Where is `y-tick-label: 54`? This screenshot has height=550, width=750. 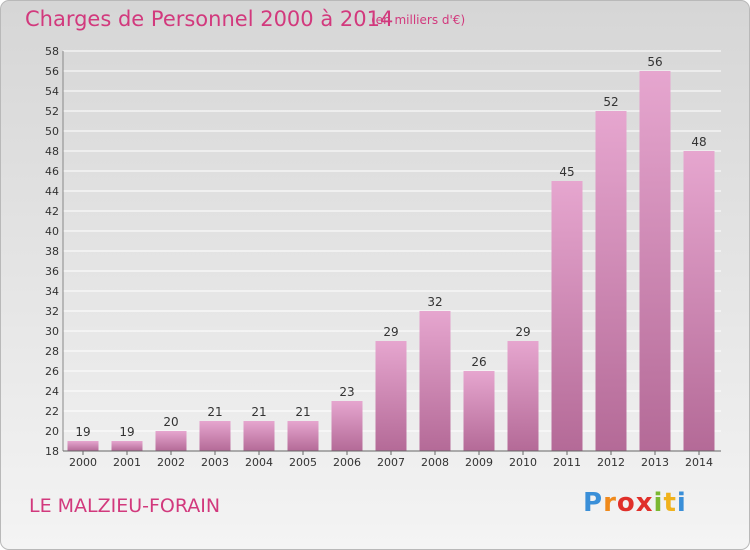 y-tick-label: 54 is located at coordinates (52, 91).